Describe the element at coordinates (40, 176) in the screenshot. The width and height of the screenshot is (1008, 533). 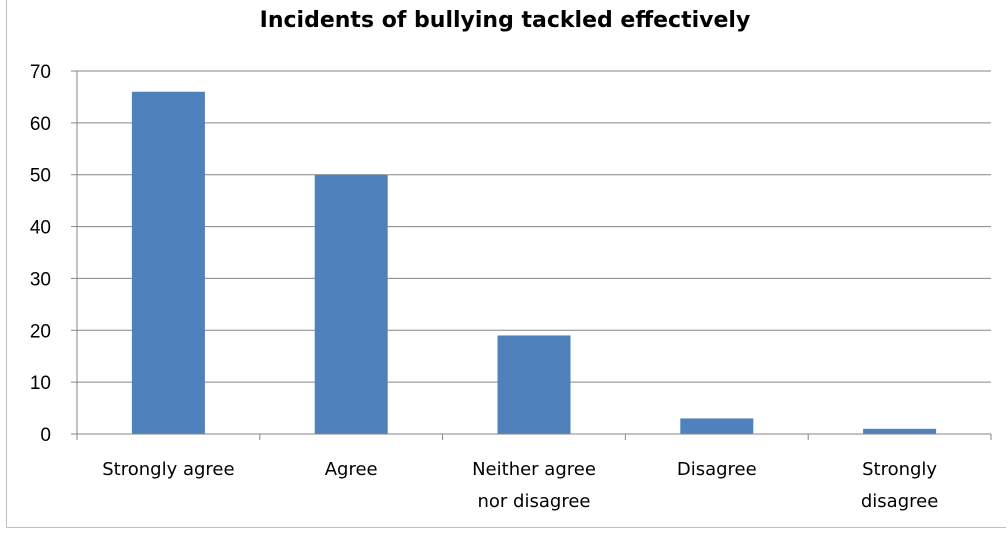
I see `y-tick-label: 50` at that location.